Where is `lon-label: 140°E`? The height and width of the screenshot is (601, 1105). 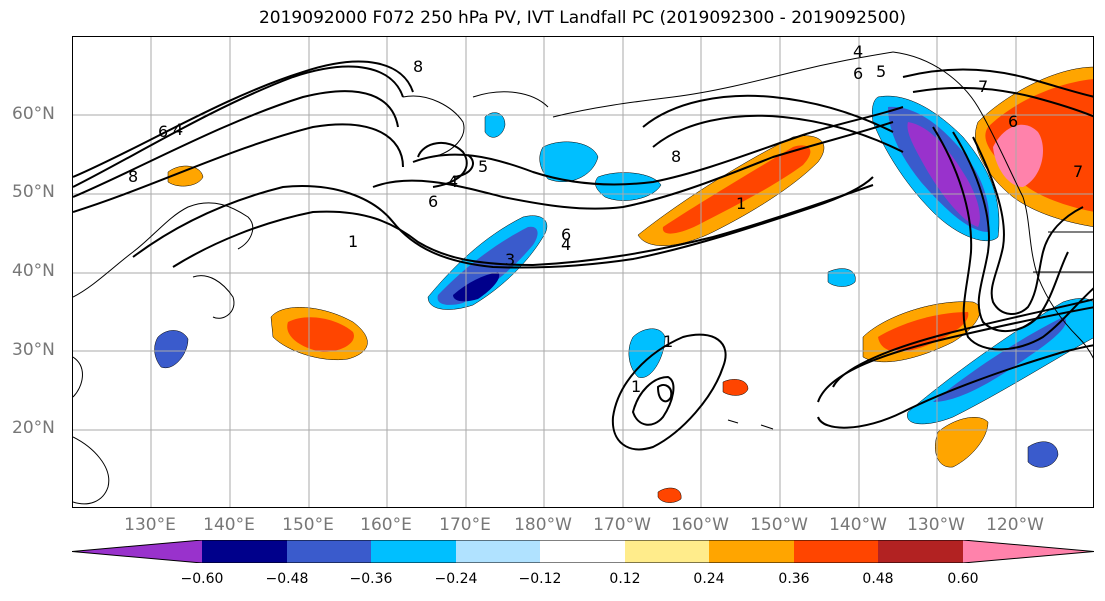 lon-label: 140°E is located at coordinates (229, 525).